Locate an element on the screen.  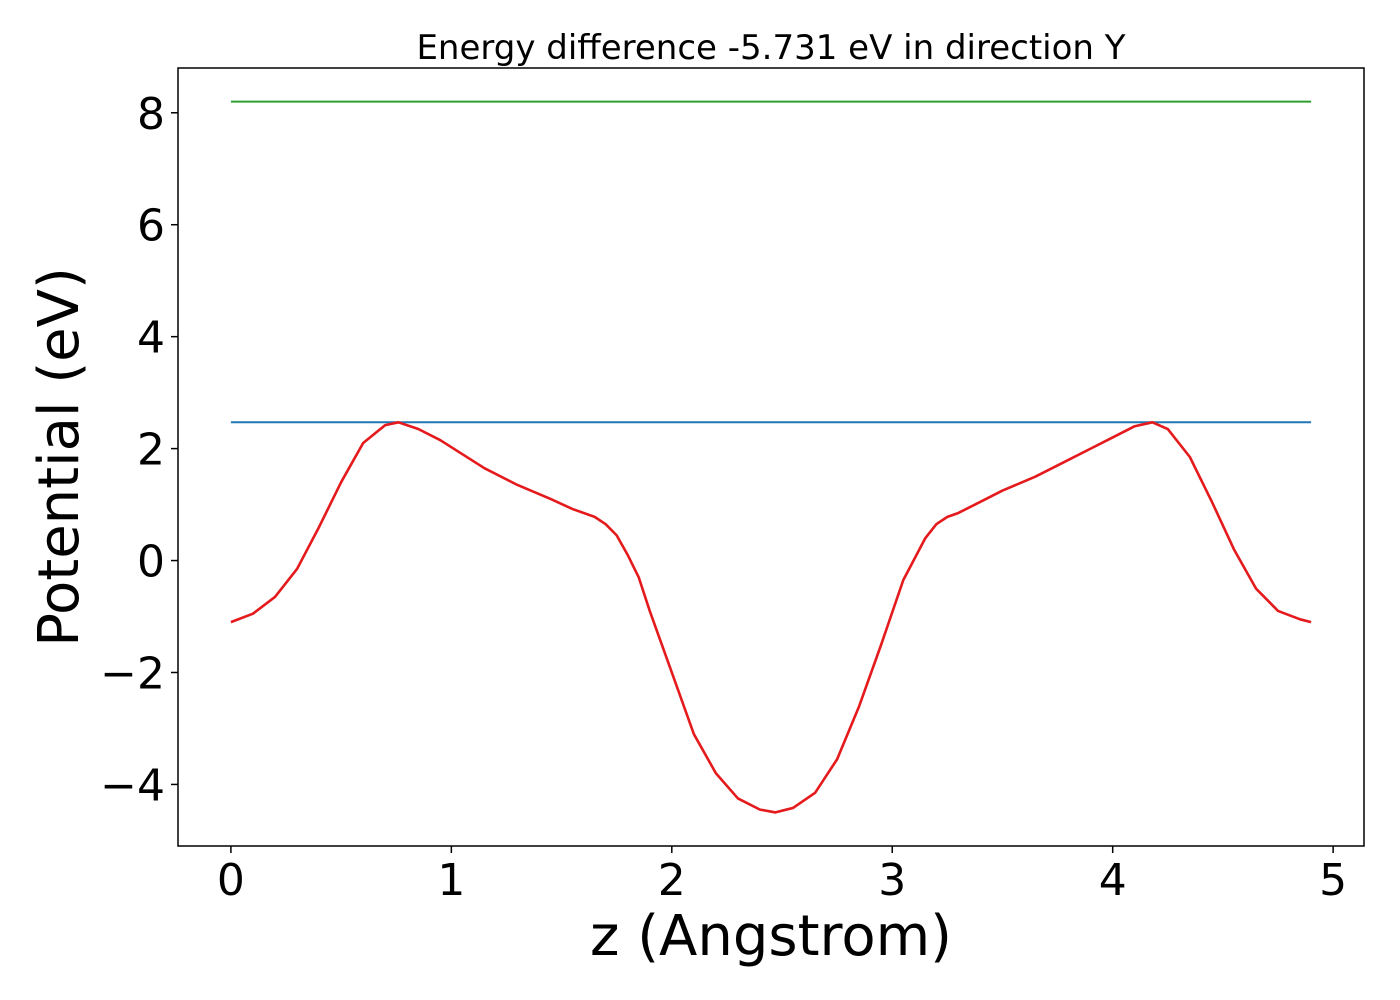
x-tick-label: 5 is located at coordinates (1333, 880).